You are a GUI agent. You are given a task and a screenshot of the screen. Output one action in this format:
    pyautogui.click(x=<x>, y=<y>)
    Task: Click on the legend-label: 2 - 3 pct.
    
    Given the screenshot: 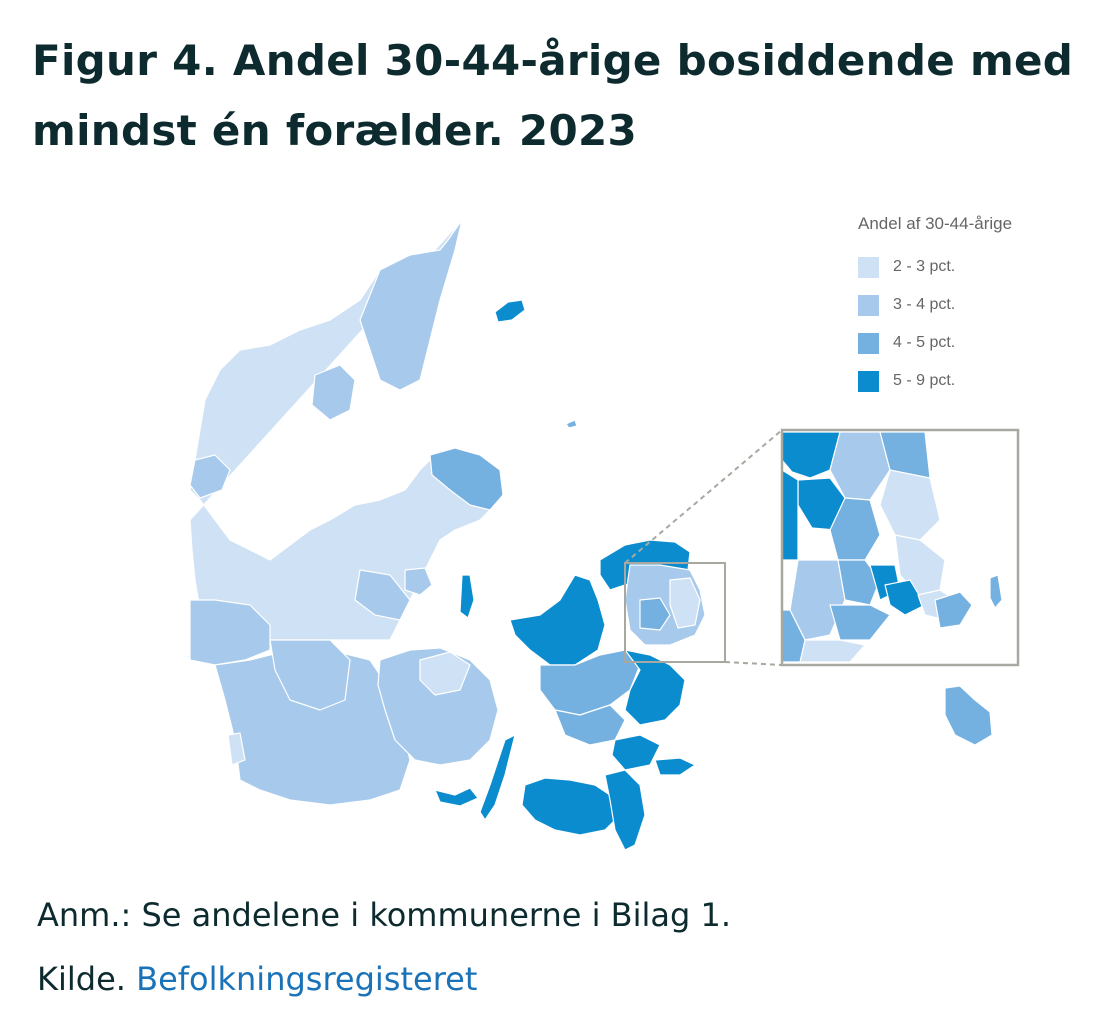 What is the action you would take?
    pyautogui.click(x=924, y=266)
    